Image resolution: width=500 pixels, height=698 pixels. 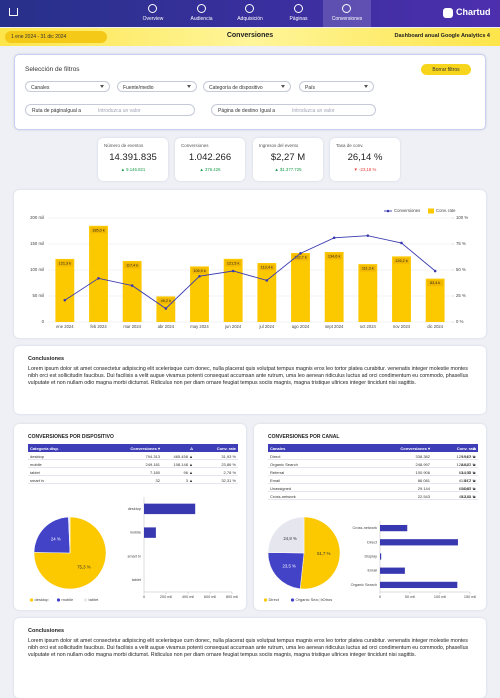 What do you see at coordinates (157, 86) in the screenshot?
I see `dropdown: Fuente/medio` at bounding box center [157, 86].